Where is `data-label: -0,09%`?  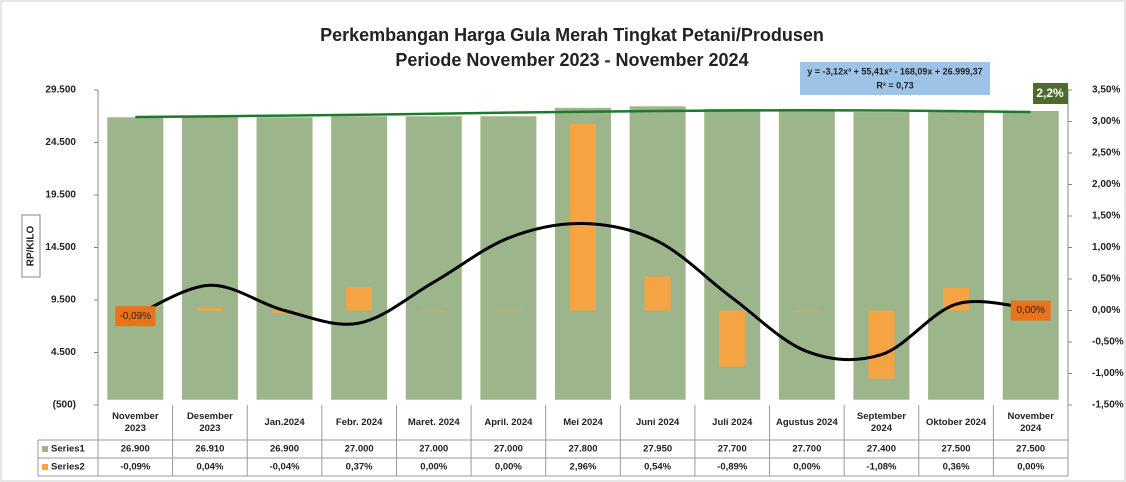 data-label: -0,09% is located at coordinates (135, 316).